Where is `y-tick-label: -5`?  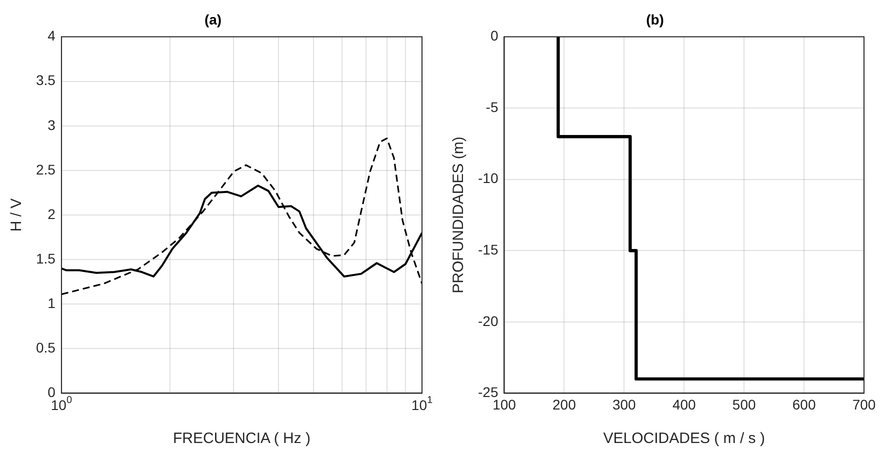
y-tick-label: -5 is located at coordinates (492, 106).